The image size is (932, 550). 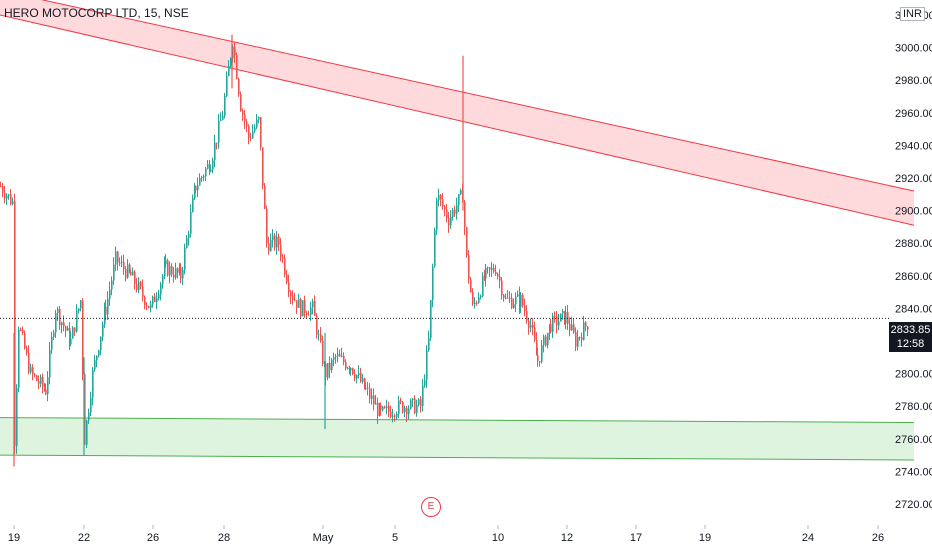 What do you see at coordinates (912, 14) in the screenshot?
I see `currency-badge: INR` at bounding box center [912, 14].